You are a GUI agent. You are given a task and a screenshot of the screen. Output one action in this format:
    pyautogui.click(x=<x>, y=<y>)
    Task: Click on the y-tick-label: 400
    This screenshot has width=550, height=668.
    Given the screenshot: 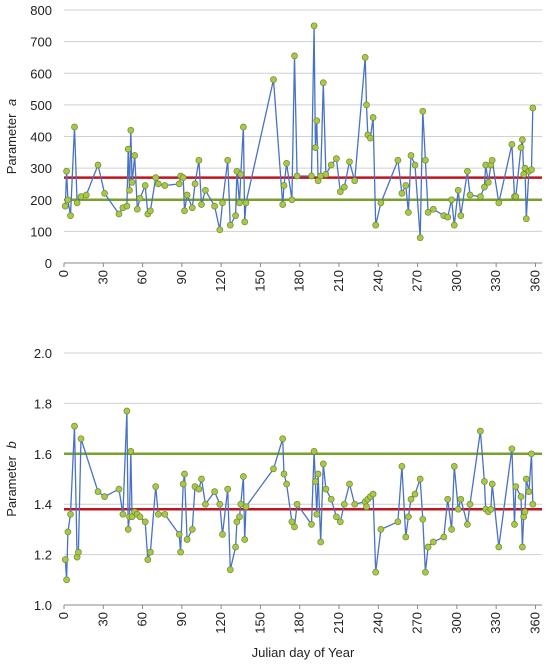 What is the action you would take?
    pyautogui.click(x=41, y=137)
    